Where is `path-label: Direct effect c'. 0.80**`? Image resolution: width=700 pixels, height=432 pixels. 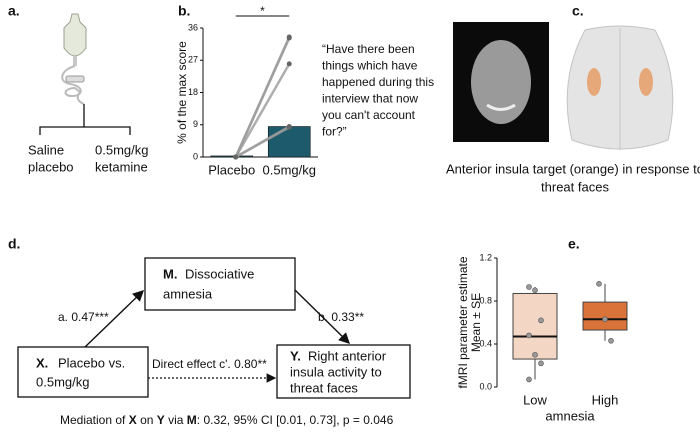
path-label: Direct effect c'. 0.80** is located at coordinates (209, 364).